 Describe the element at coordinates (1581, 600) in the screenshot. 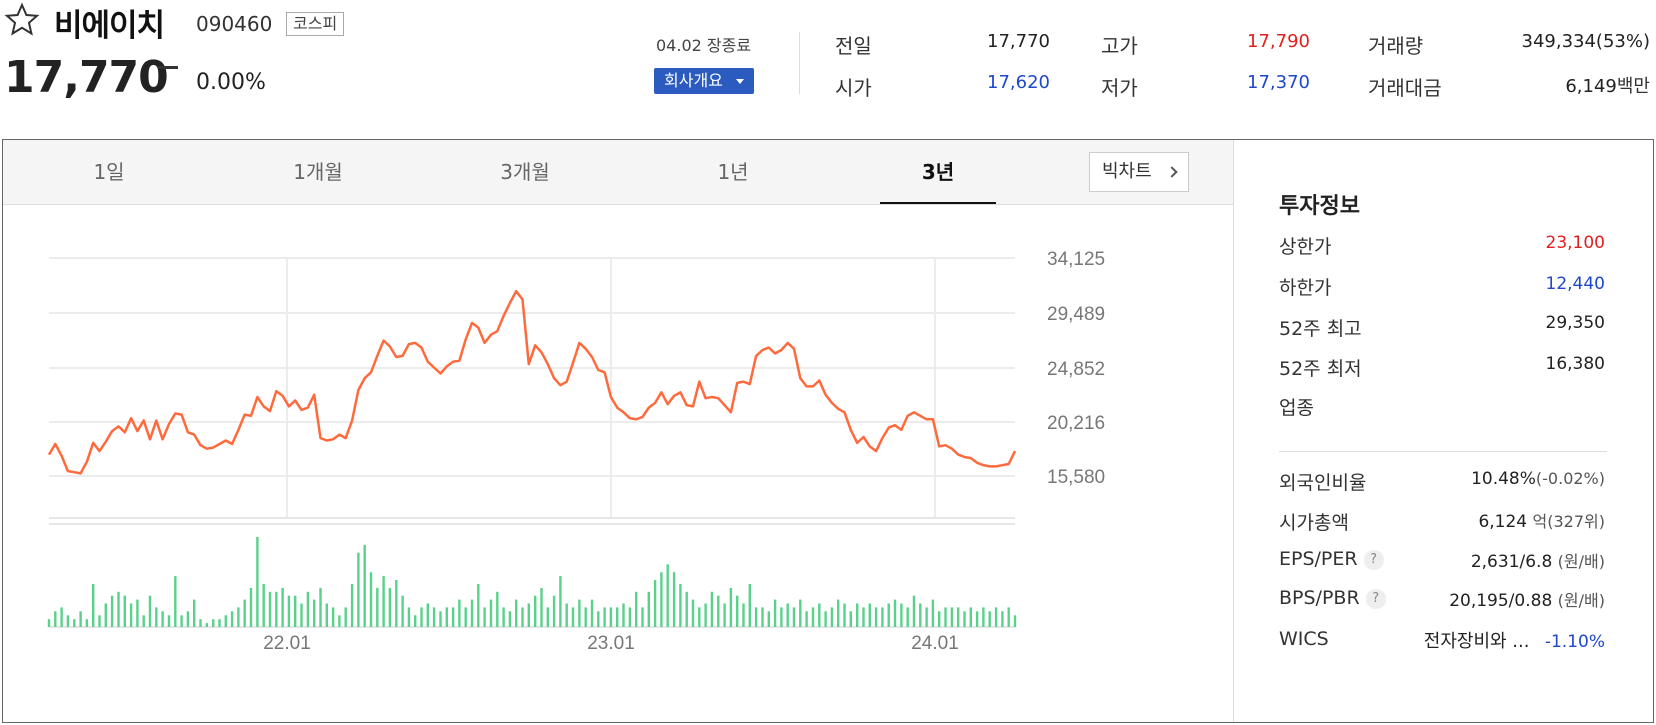

I see `bps-pbr-unit: (원/배)` at that location.